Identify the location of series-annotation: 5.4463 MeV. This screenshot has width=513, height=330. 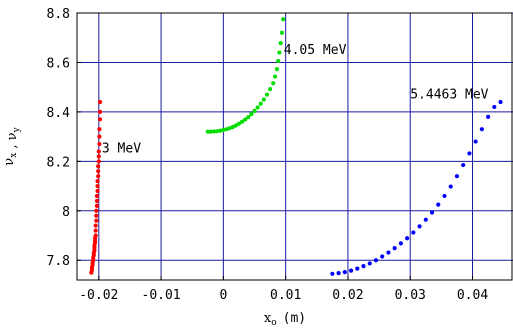
(449, 94).